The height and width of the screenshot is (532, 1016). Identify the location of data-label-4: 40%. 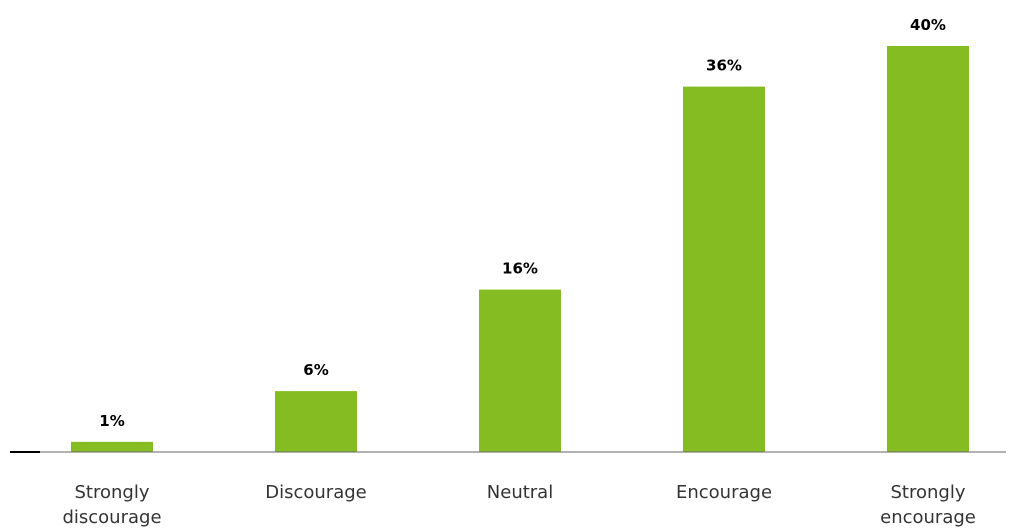
(928, 25).